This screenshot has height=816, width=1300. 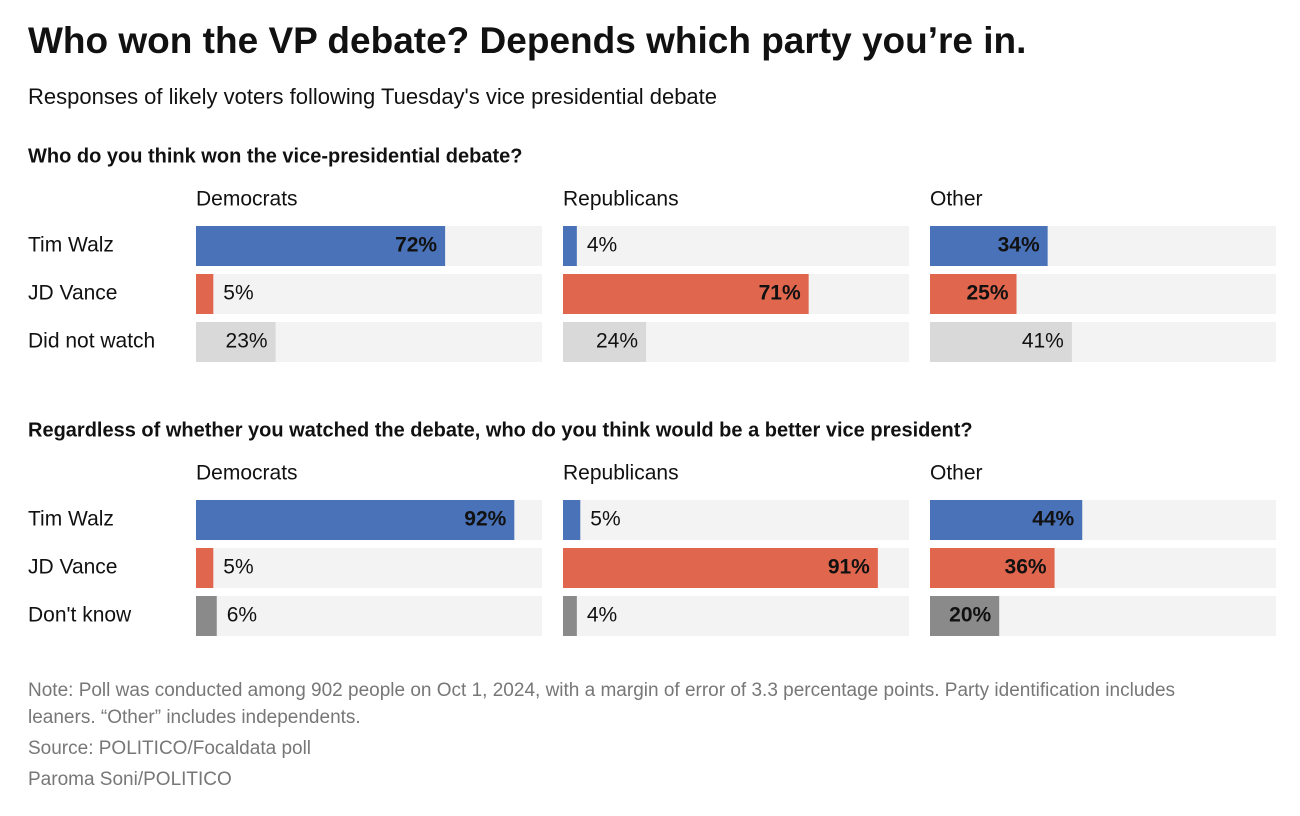 What do you see at coordinates (416, 245) in the screenshot?
I see `value-label: 72%` at bounding box center [416, 245].